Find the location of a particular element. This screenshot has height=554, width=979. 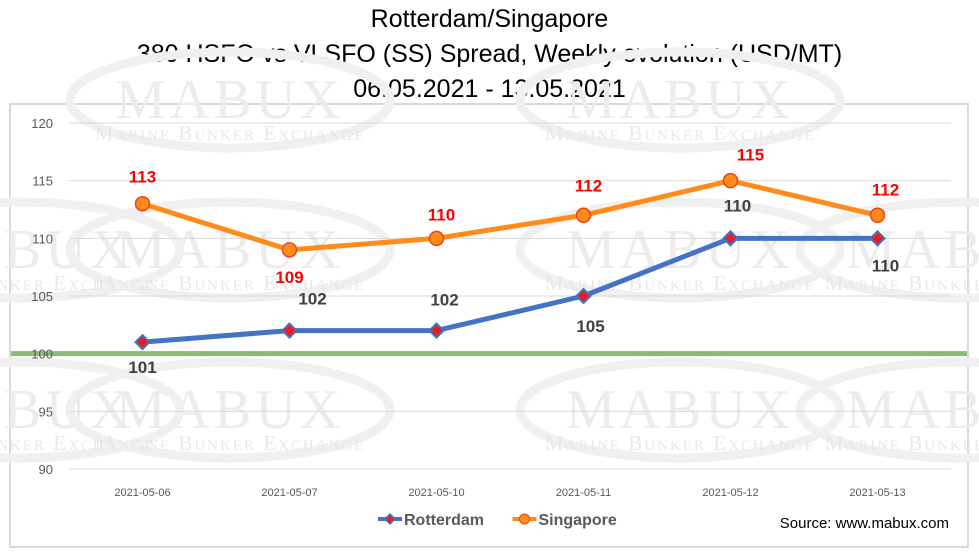

x-tick-label: 2021-05-10 is located at coordinates (436, 493).